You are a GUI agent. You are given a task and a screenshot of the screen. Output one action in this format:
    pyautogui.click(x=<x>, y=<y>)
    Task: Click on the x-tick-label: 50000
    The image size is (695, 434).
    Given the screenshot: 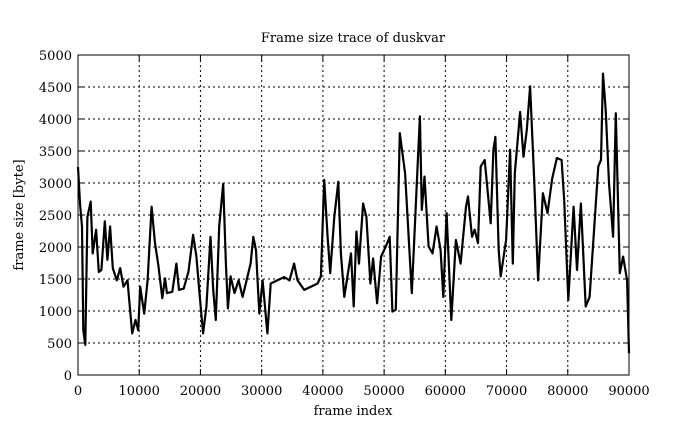 What is the action you would take?
    pyautogui.click(x=383, y=391)
    